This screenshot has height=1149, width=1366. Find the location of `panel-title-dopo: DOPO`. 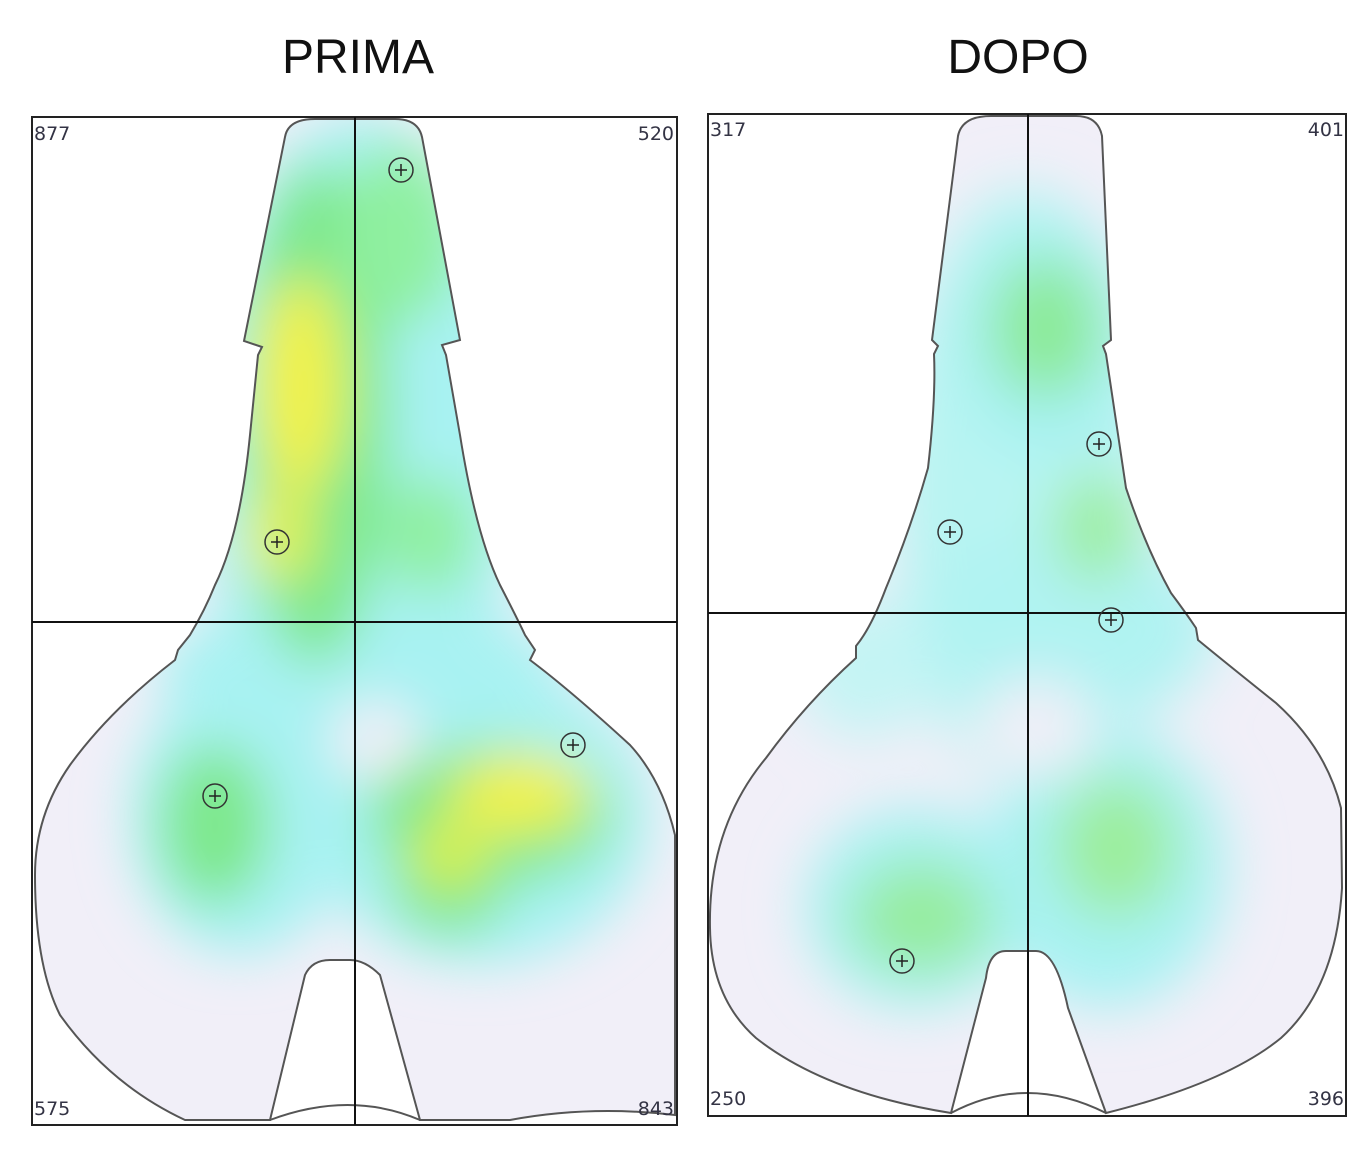

panel-title-dopo: DOPO is located at coordinates (1018, 57).